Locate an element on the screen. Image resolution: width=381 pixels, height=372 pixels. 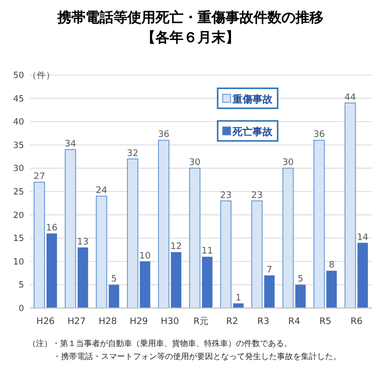
chart-title: 携帯電話等使用死亡・重傷事故件数の推移 is located at coordinates (190, 17).